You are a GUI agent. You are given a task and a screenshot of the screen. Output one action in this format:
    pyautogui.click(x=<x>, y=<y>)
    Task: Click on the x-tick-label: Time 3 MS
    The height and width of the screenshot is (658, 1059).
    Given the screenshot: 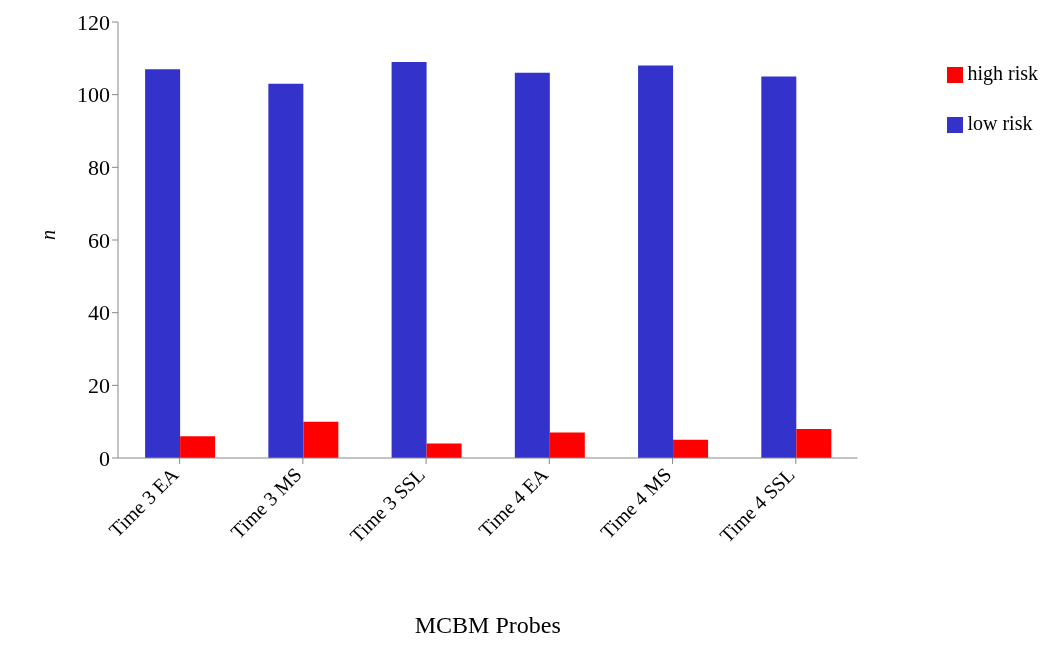 What is the action you would take?
    pyautogui.click(x=266, y=503)
    